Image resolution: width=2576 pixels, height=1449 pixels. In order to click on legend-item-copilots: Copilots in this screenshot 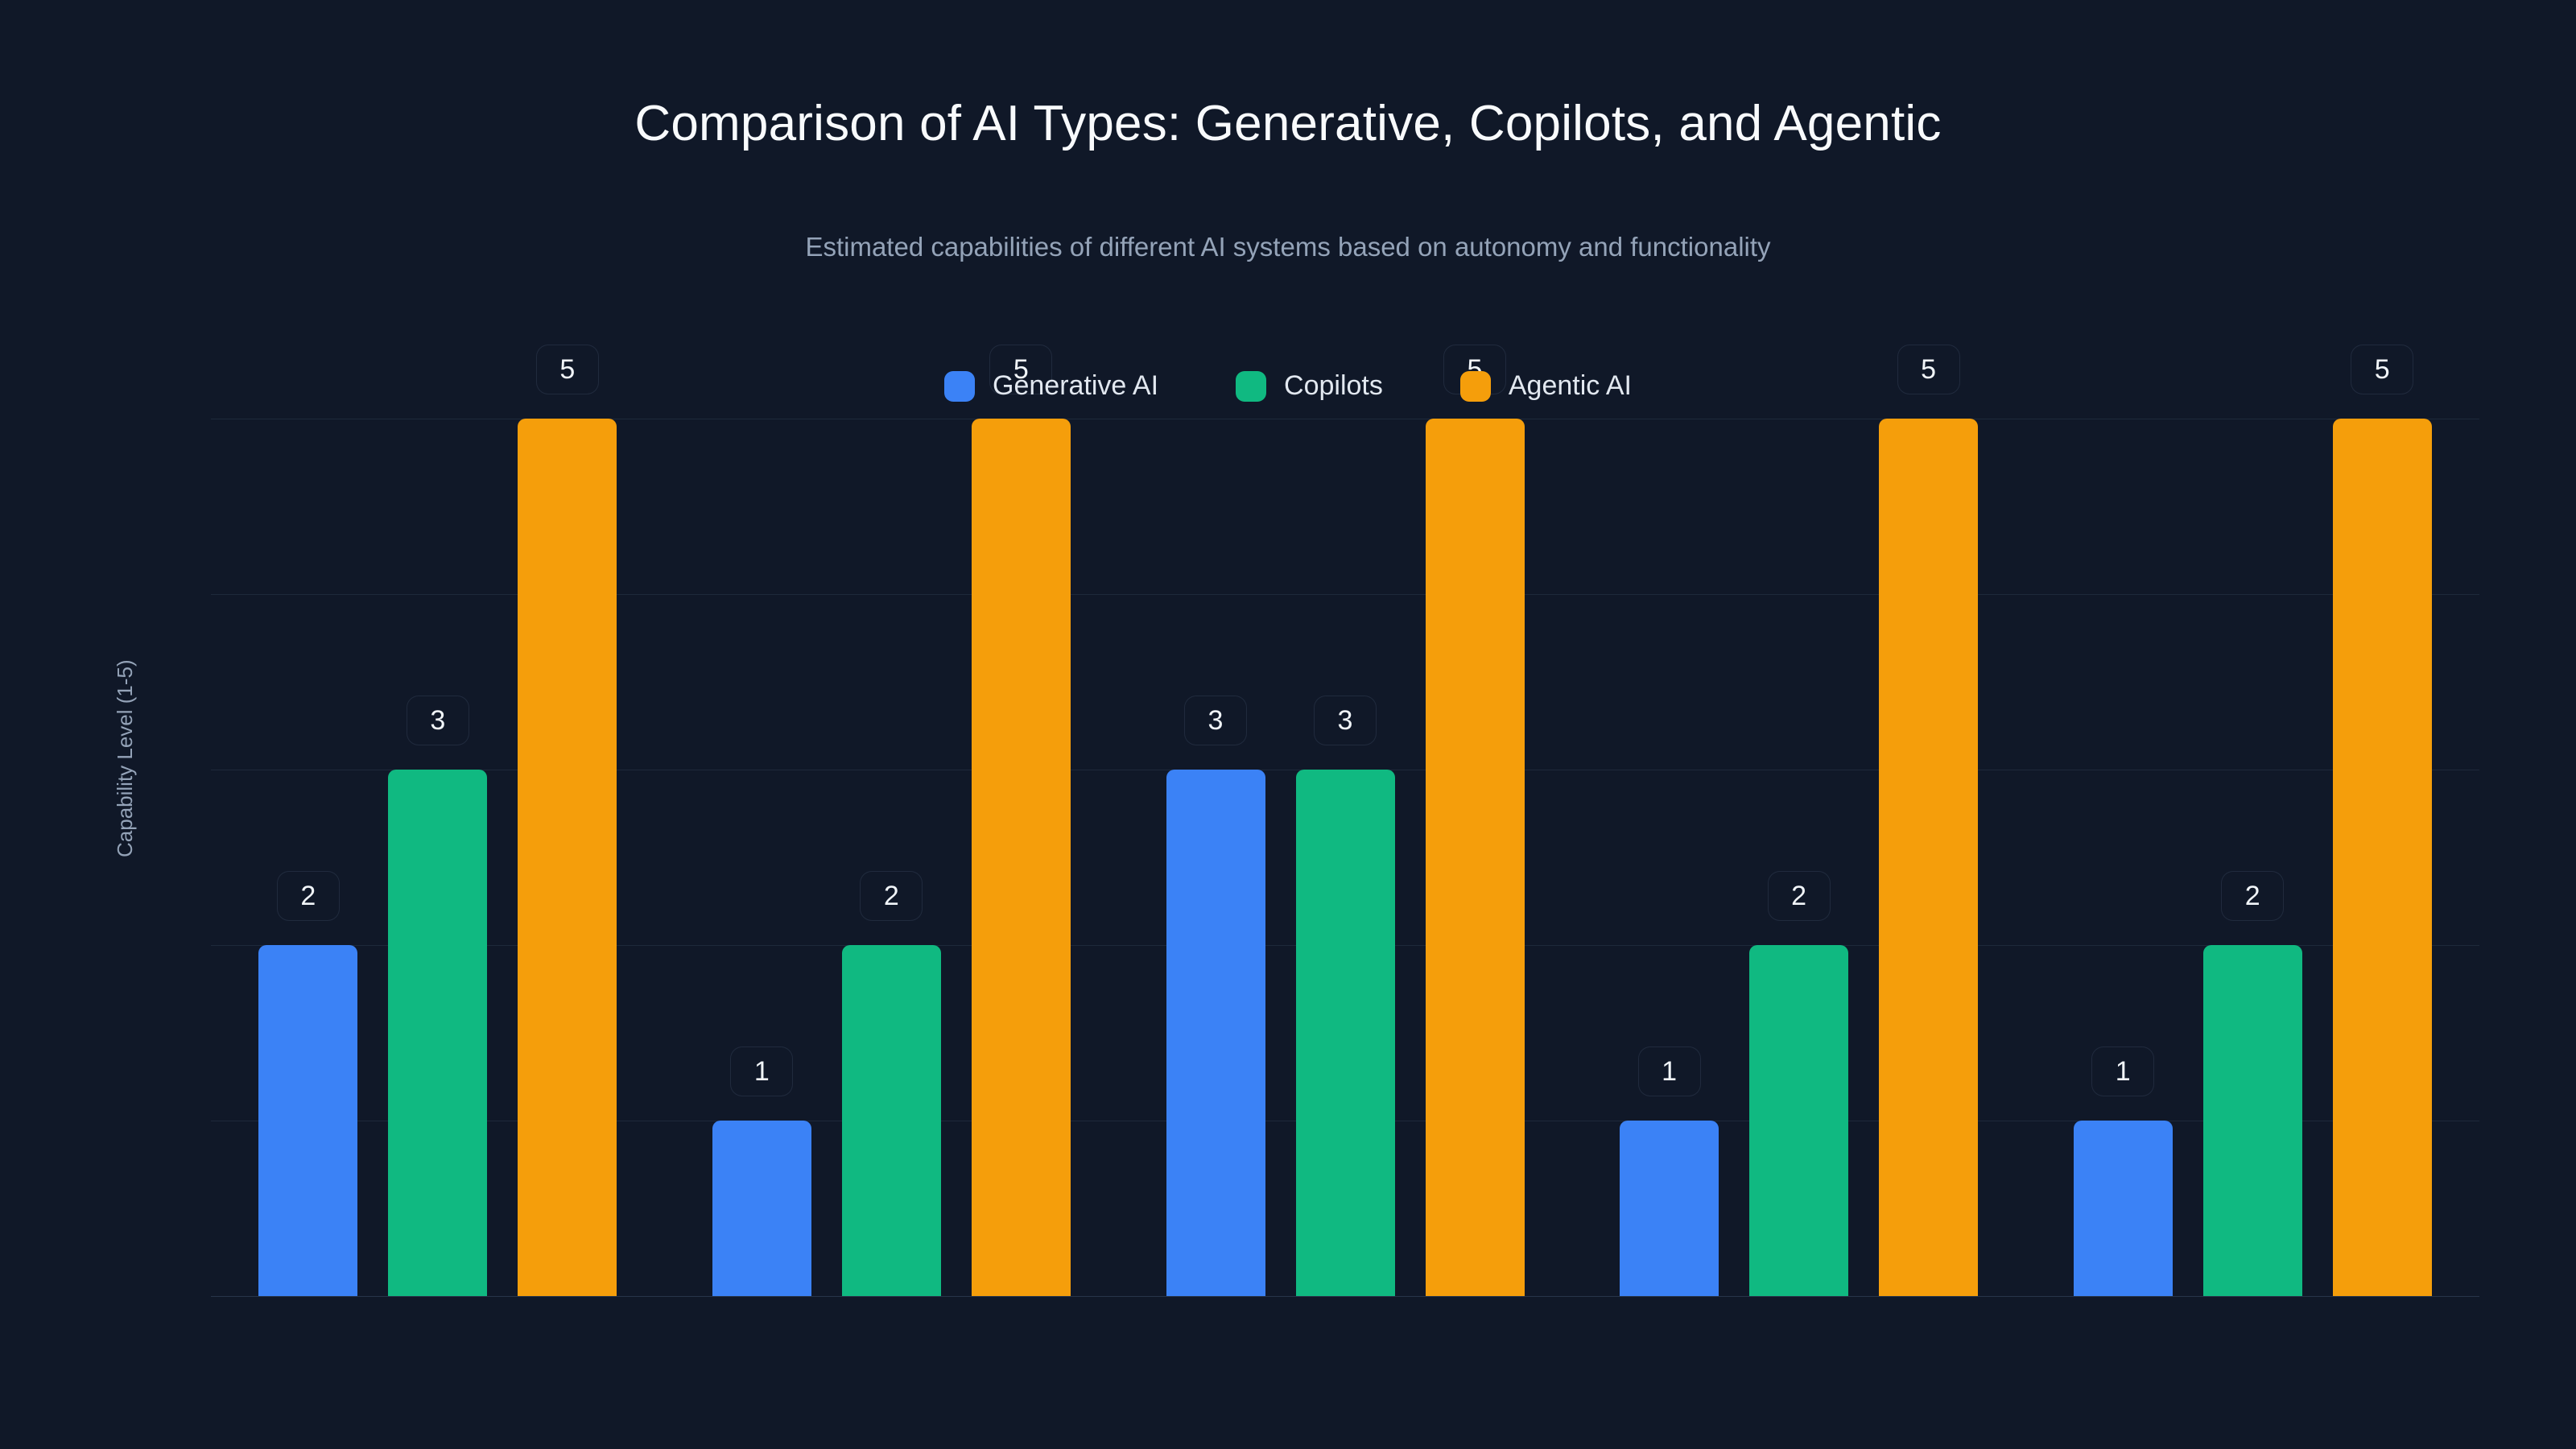, I will do `click(1309, 386)`.